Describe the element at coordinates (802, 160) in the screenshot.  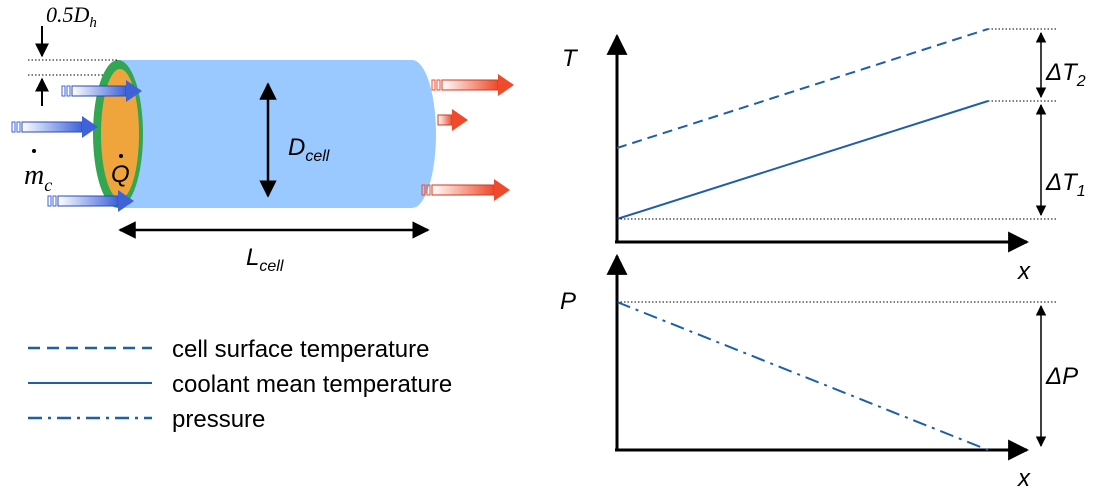
I see `coolant-temperature-line` at that location.